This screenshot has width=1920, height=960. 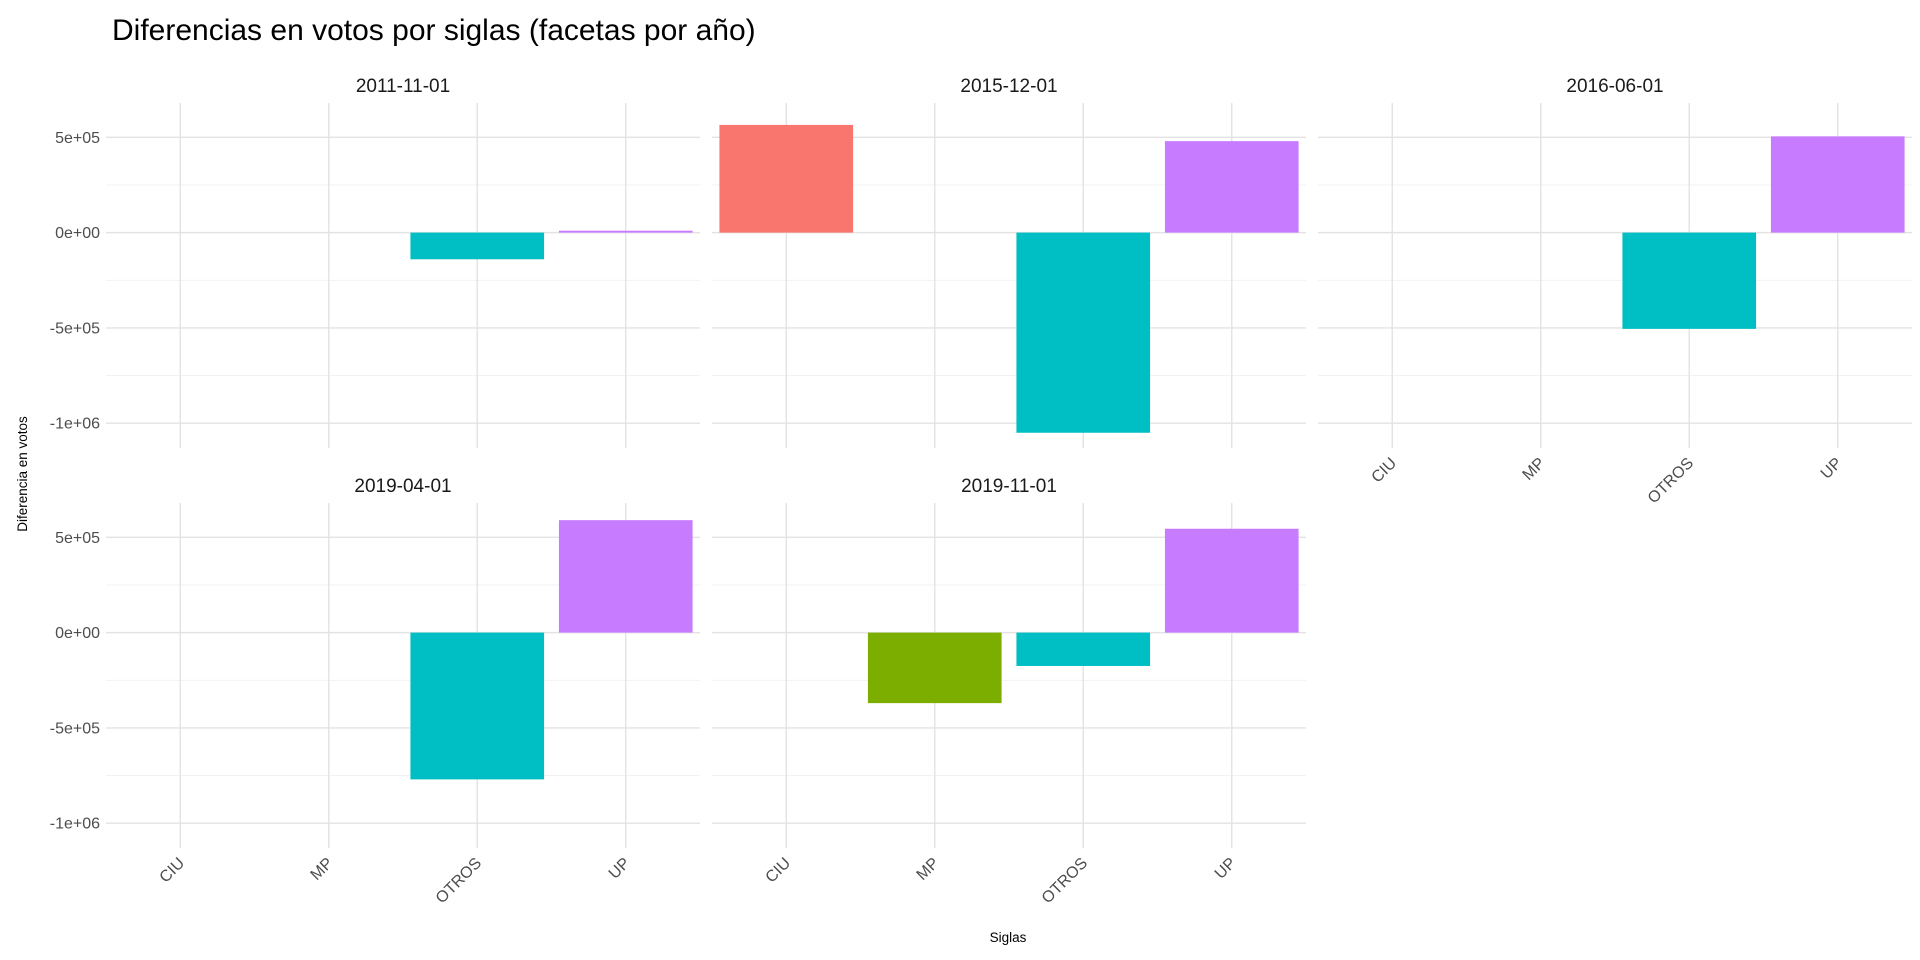 What do you see at coordinates (1009, 486) in the screenshot?
I see `facet-strip-label: 2019-11-01` at bounding box center [1009, 486].